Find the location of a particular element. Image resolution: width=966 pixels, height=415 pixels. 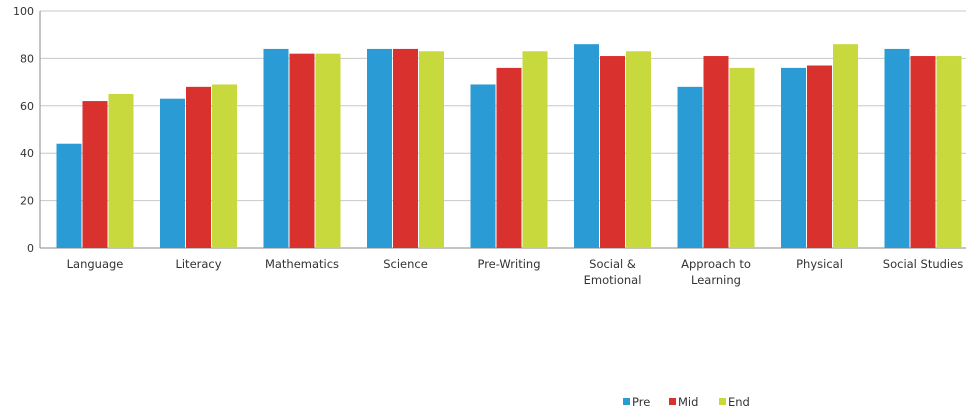

x-tick-label: Physical is located at coordinates (819, 264).